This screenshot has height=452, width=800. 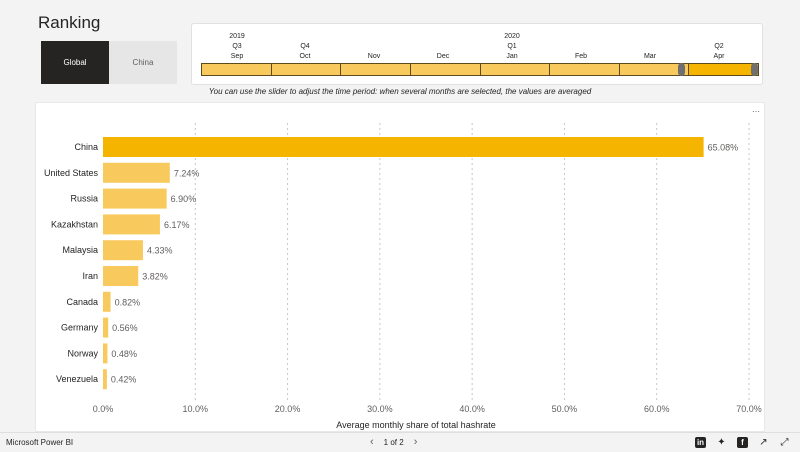 I want to click on timeline-quarter-q3: Q3, so click(x=237, y=46).